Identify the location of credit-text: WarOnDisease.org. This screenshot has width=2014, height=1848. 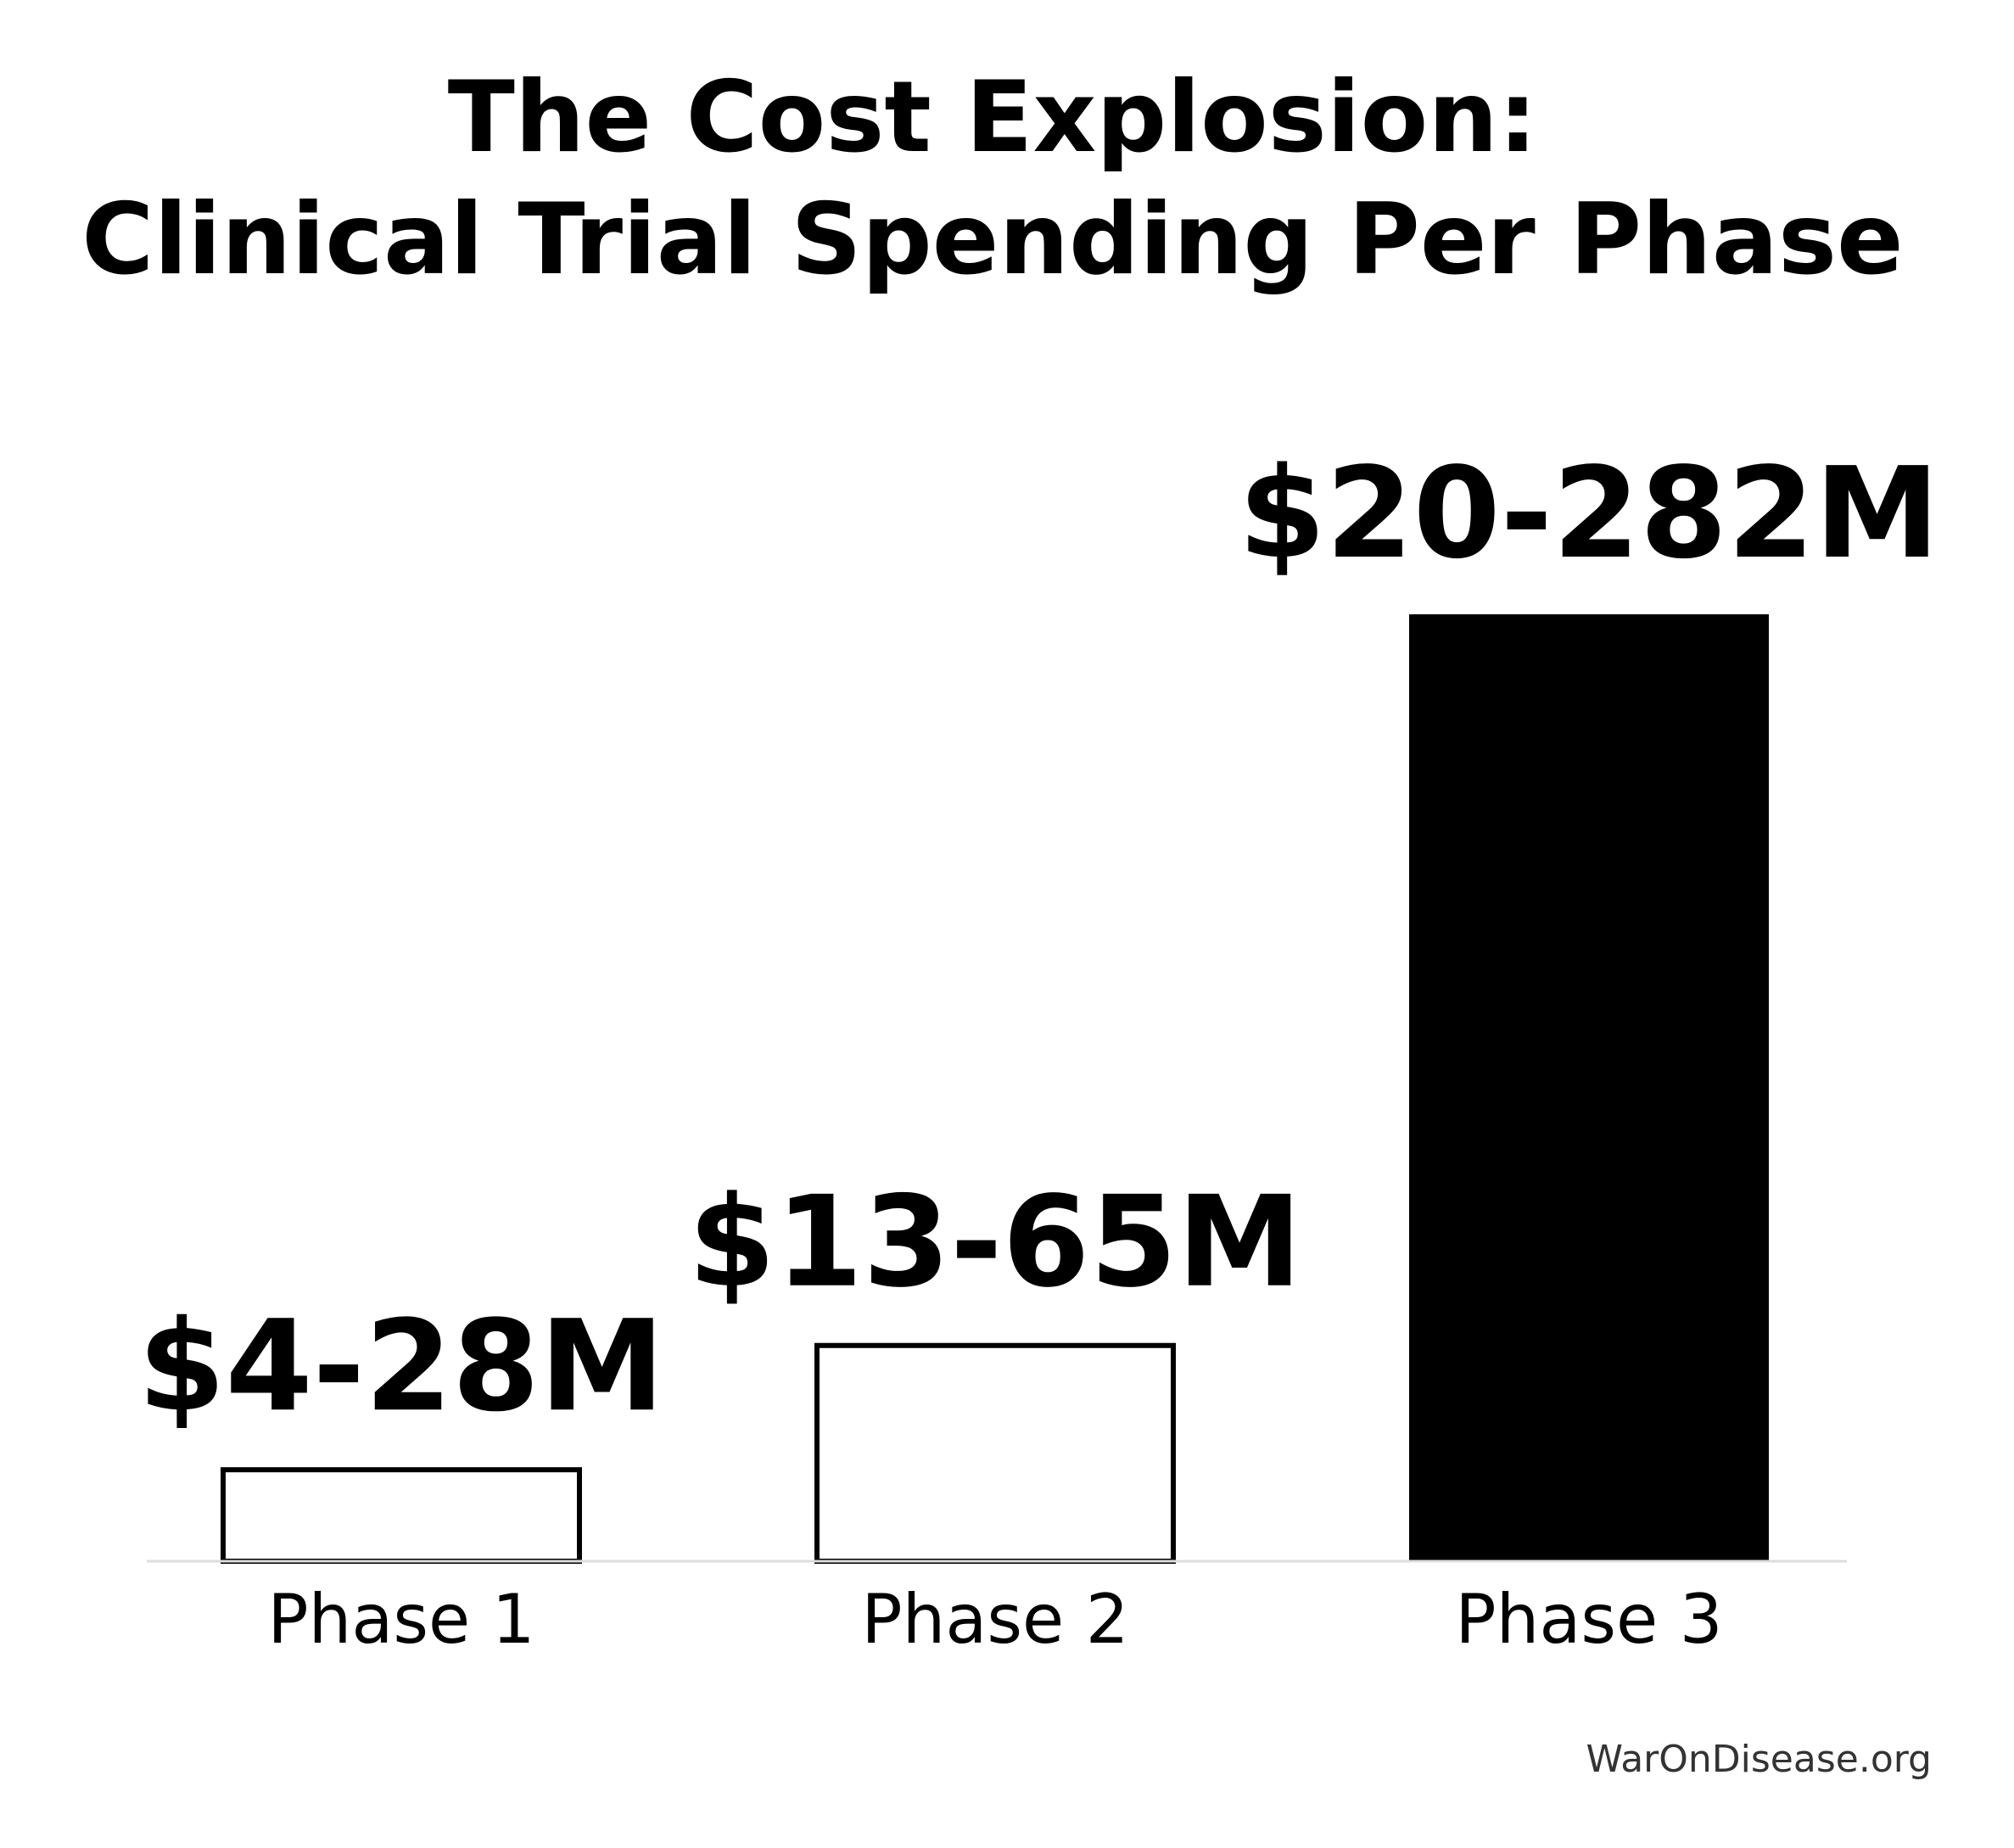
(1759, 1759).